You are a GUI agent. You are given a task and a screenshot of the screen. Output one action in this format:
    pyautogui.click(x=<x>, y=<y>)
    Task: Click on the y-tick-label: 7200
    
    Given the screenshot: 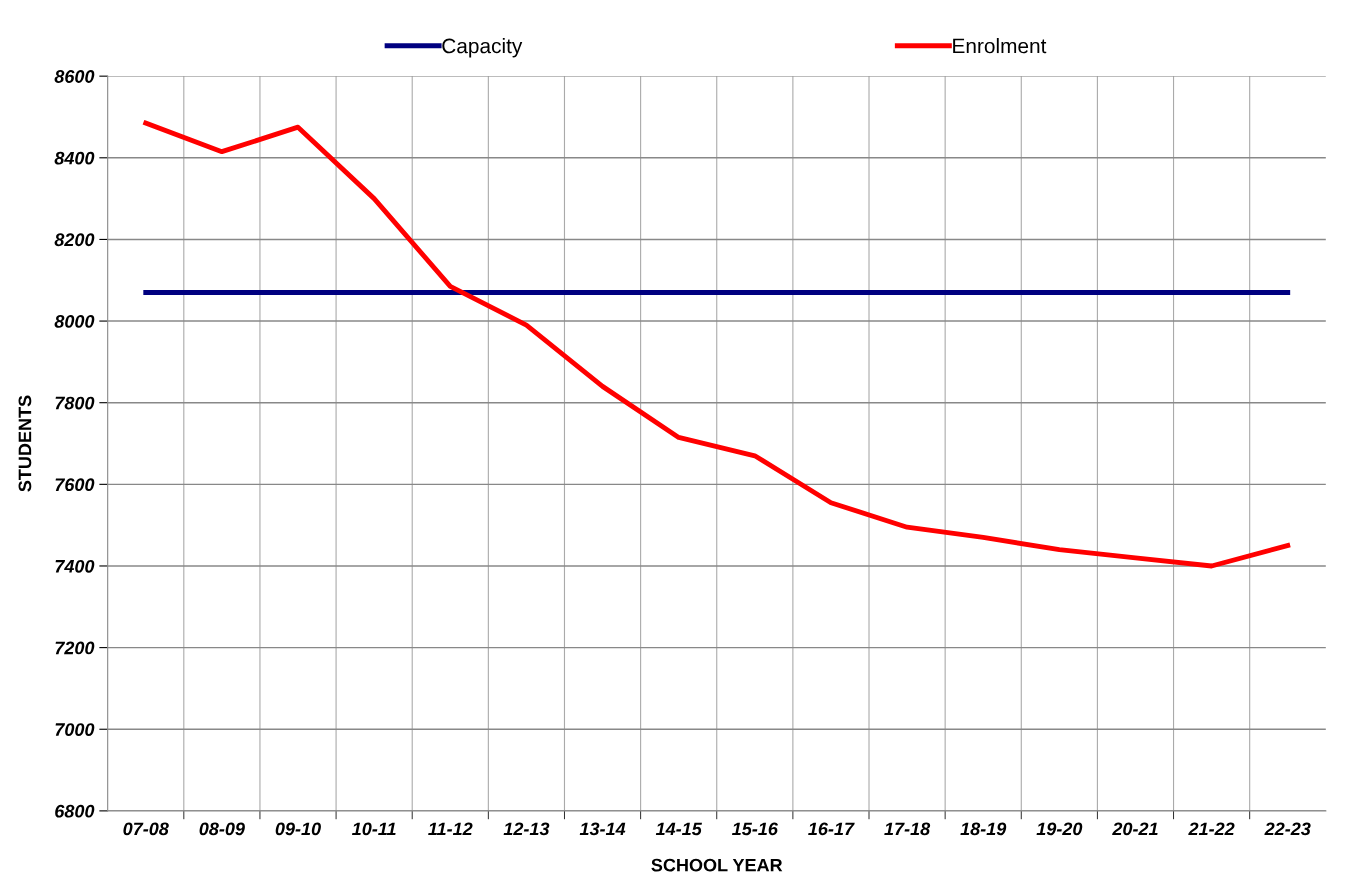 What is the action you would take?
    pyautogui.click(x=75, y=648)
    